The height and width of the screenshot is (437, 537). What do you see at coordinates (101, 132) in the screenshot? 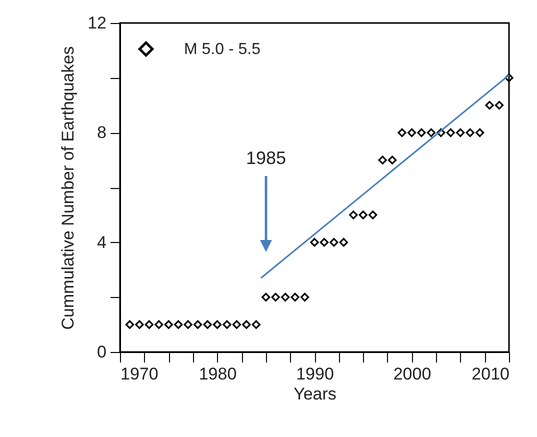
I see `y-tick-label: 8` at bounding box center [101, 132].